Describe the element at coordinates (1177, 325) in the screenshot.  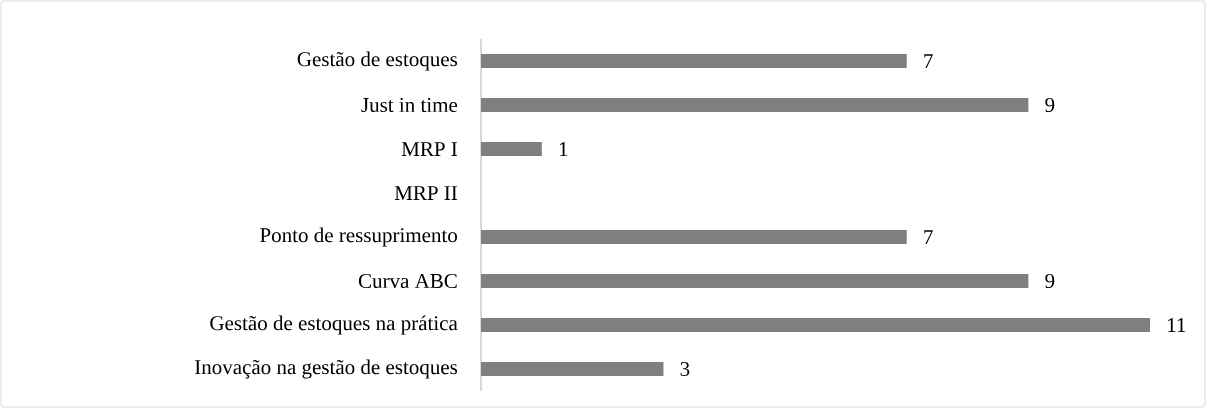
I see `data-label: 11` at that location.